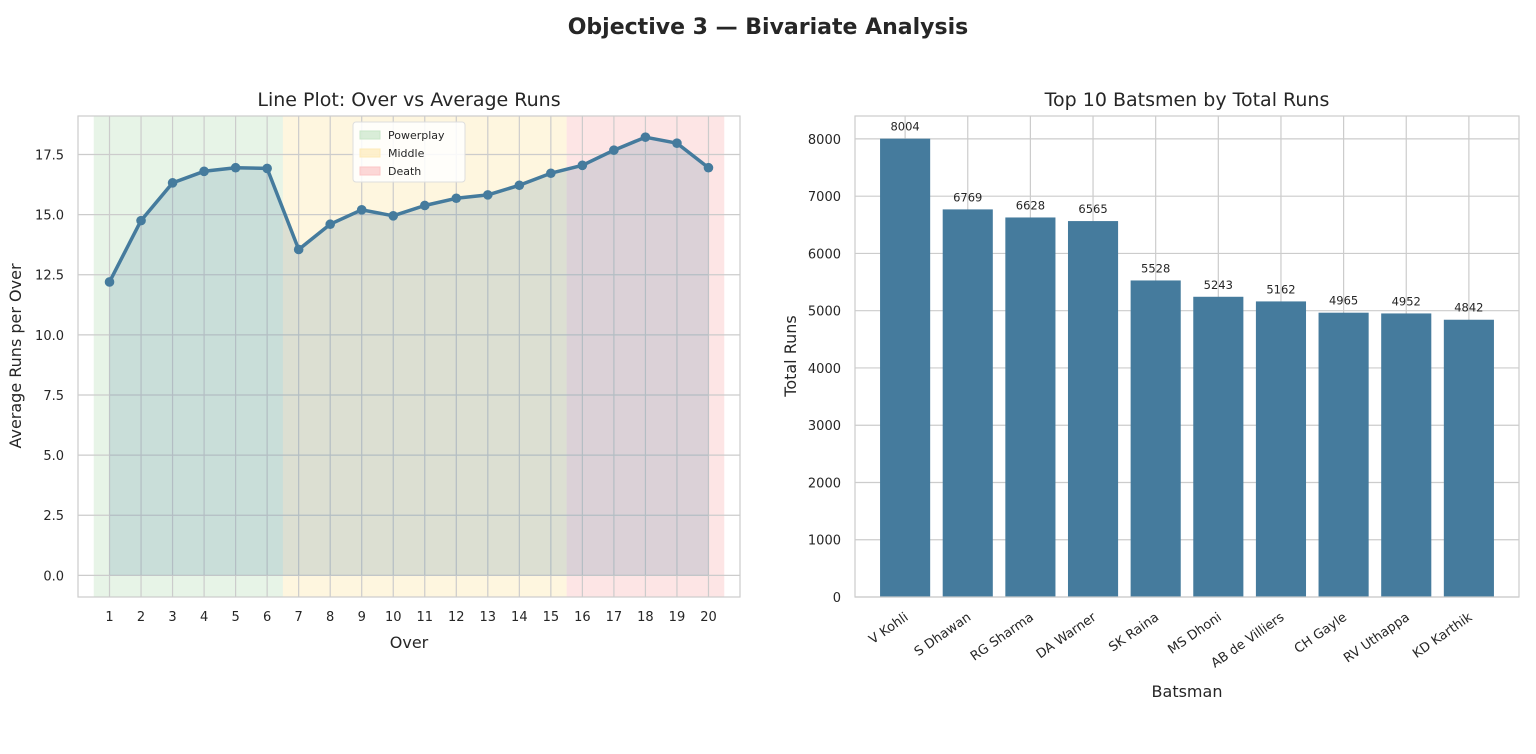 The width and height of the screenshot is (1536, 754). Describe the element at coordinates (519, 617) in the screenshot. I see `x-tick-label: 14` at that location.